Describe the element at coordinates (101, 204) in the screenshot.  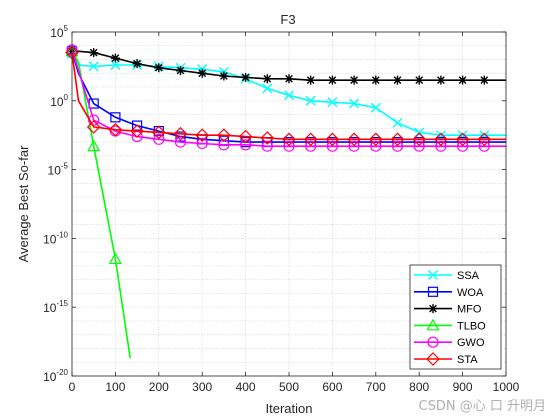
I see `series-line-tlbo` at that location.